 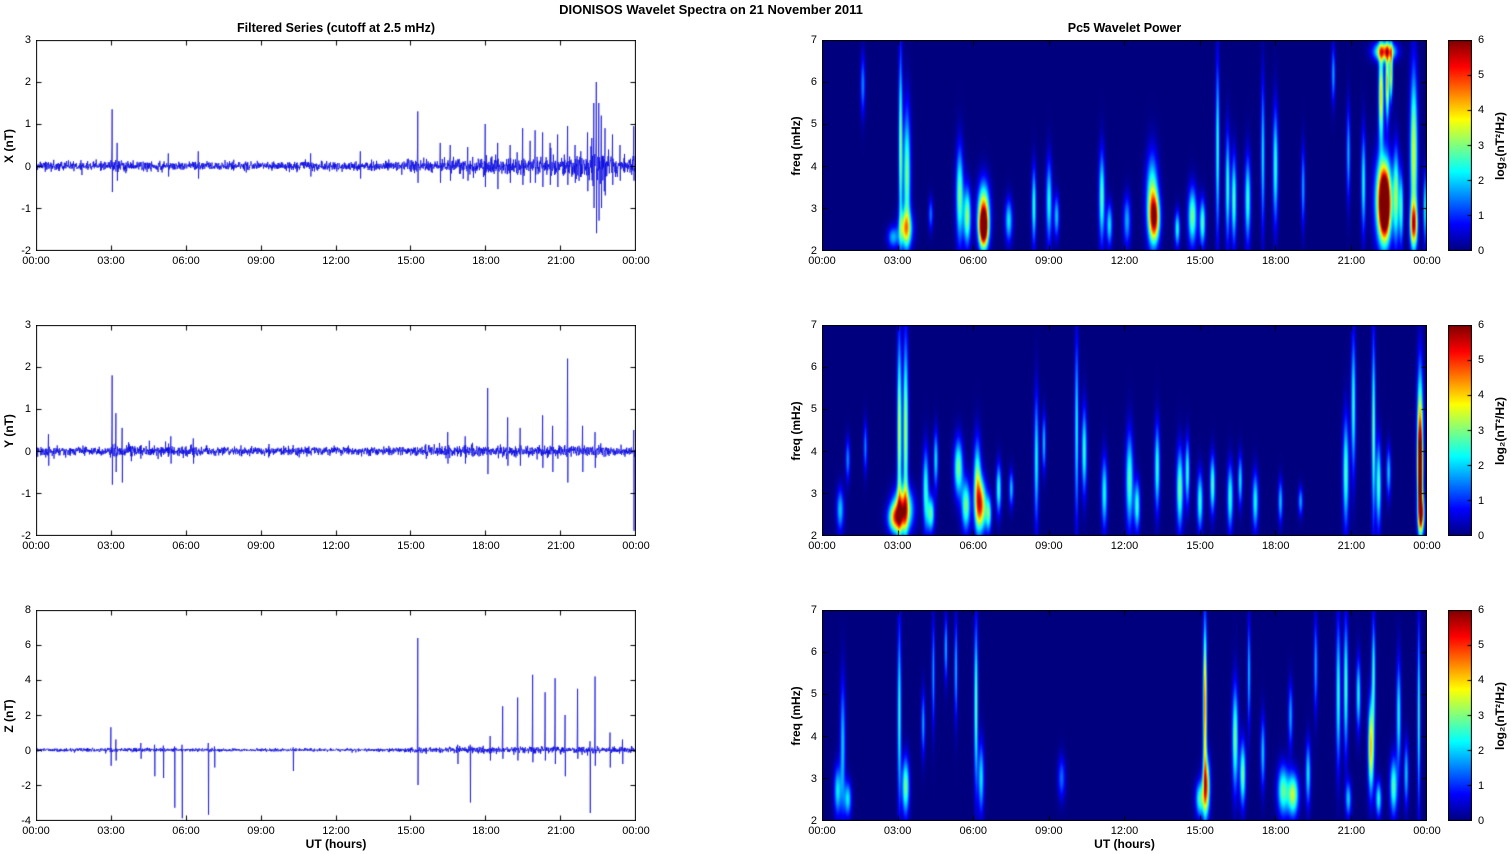 What do you see at coordinates (27, 610) in the screenshot?
I see `y-tick-label: 8` at bounding box center [27, 610].